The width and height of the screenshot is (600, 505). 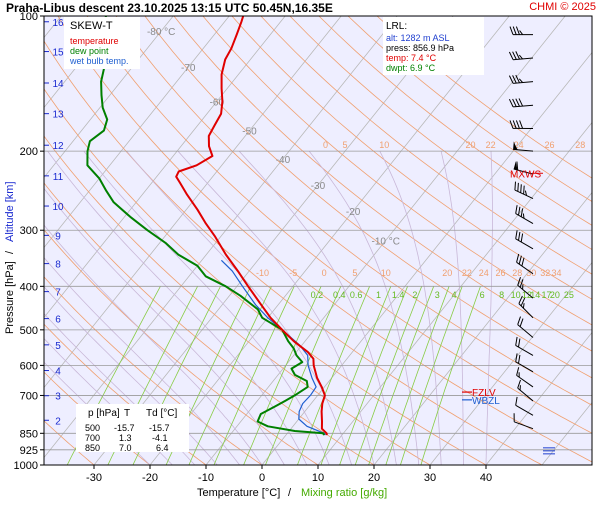 I want to click on mixing-ratio-label: 3, so click(x=437, y=295).